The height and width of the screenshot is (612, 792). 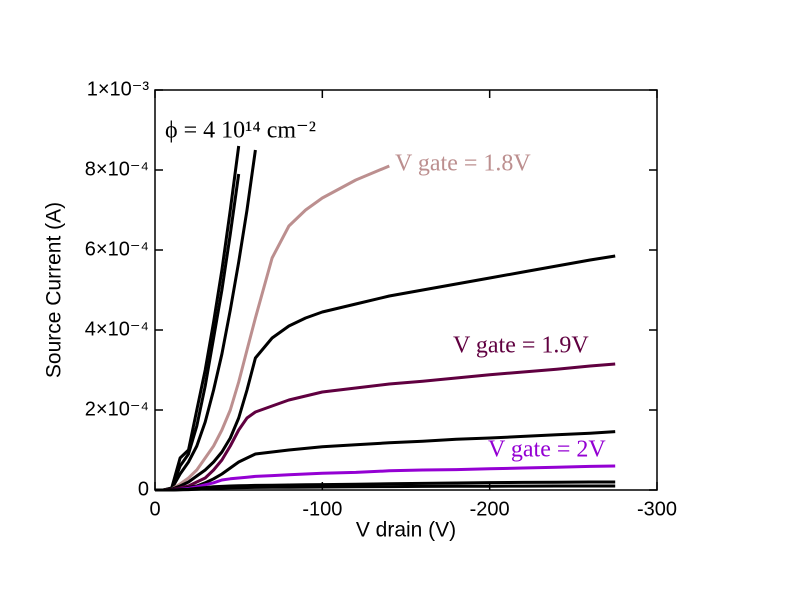 What do you see at coordinates (322, 509) in the screenshot?
I see `x-tick-label: -100` at bounding box center [322, 509].